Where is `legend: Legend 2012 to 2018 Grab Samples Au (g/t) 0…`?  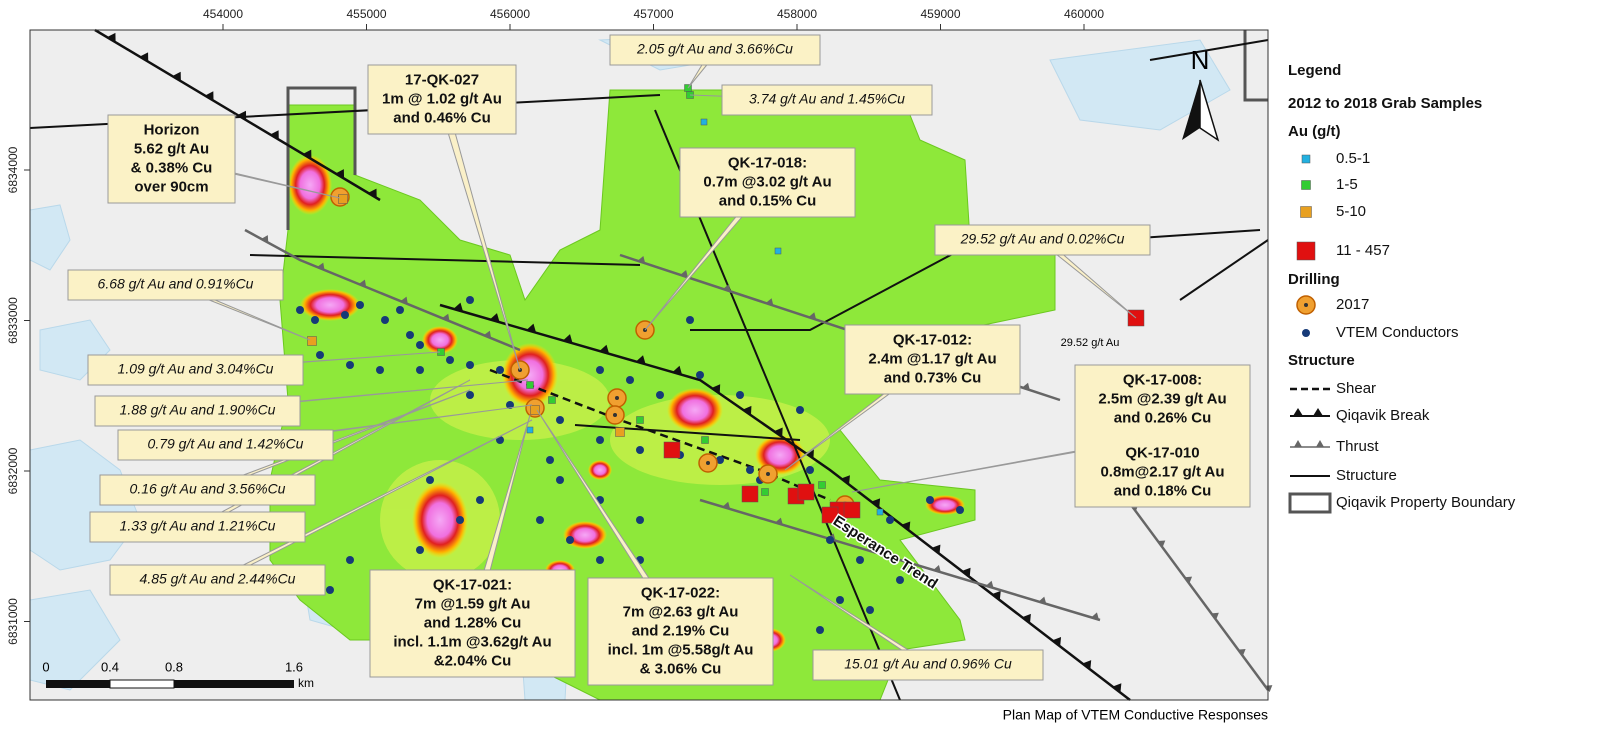 legend: Legend 2012 to 2018 Grab Samples Au (g/t) 0… is located at coordinates (1402, 288).